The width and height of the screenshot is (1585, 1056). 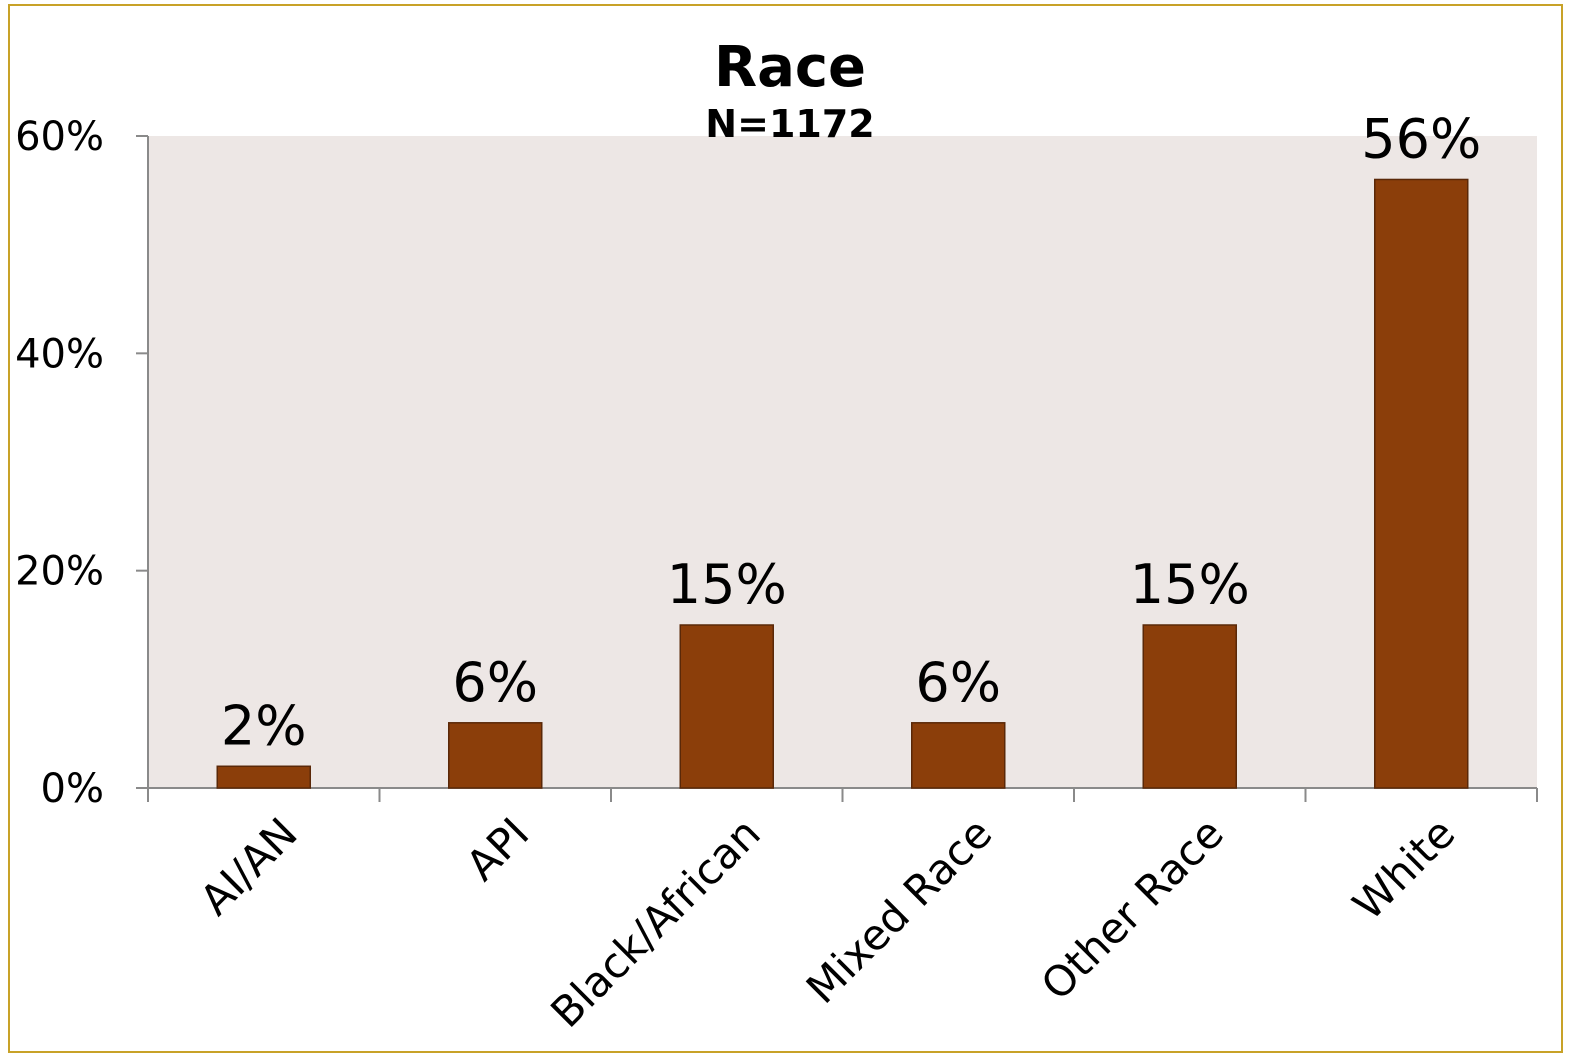 What do you see at coordinates (655, 922) in the screenshot?
I see `x-tick-label: Black/African` at bounding box center [655, 922].